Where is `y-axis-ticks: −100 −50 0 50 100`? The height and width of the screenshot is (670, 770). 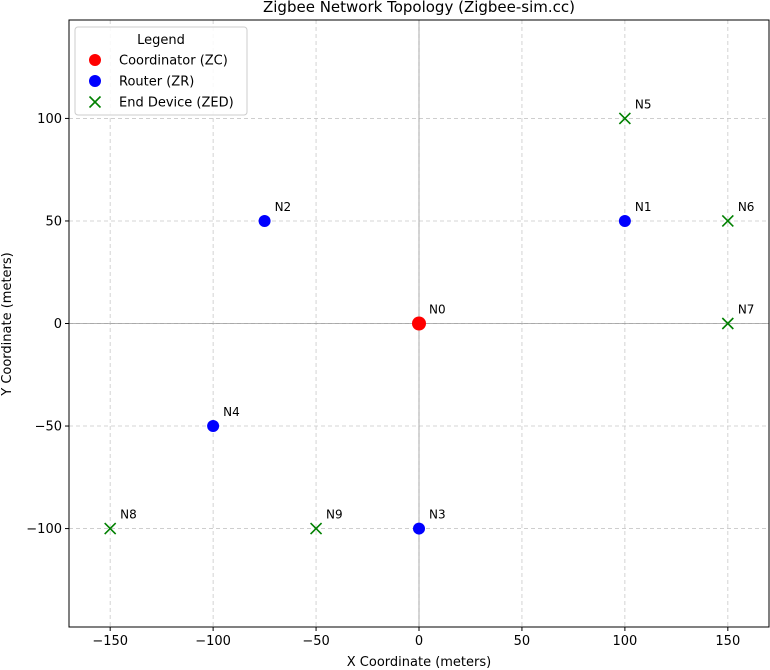
y-axis-ticks: −100 −50 0 50 100 is located at coordinates (47, 324).